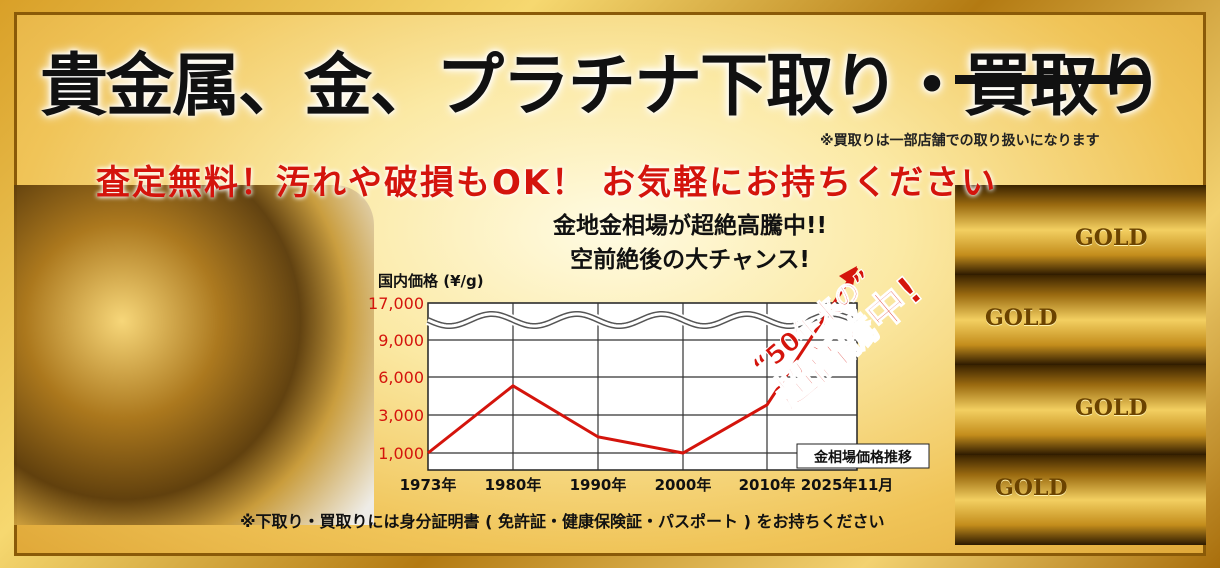 Image resolution: width=1220 pixels, height=568 pixels. I want to click on plot-area, so click(642, 386).